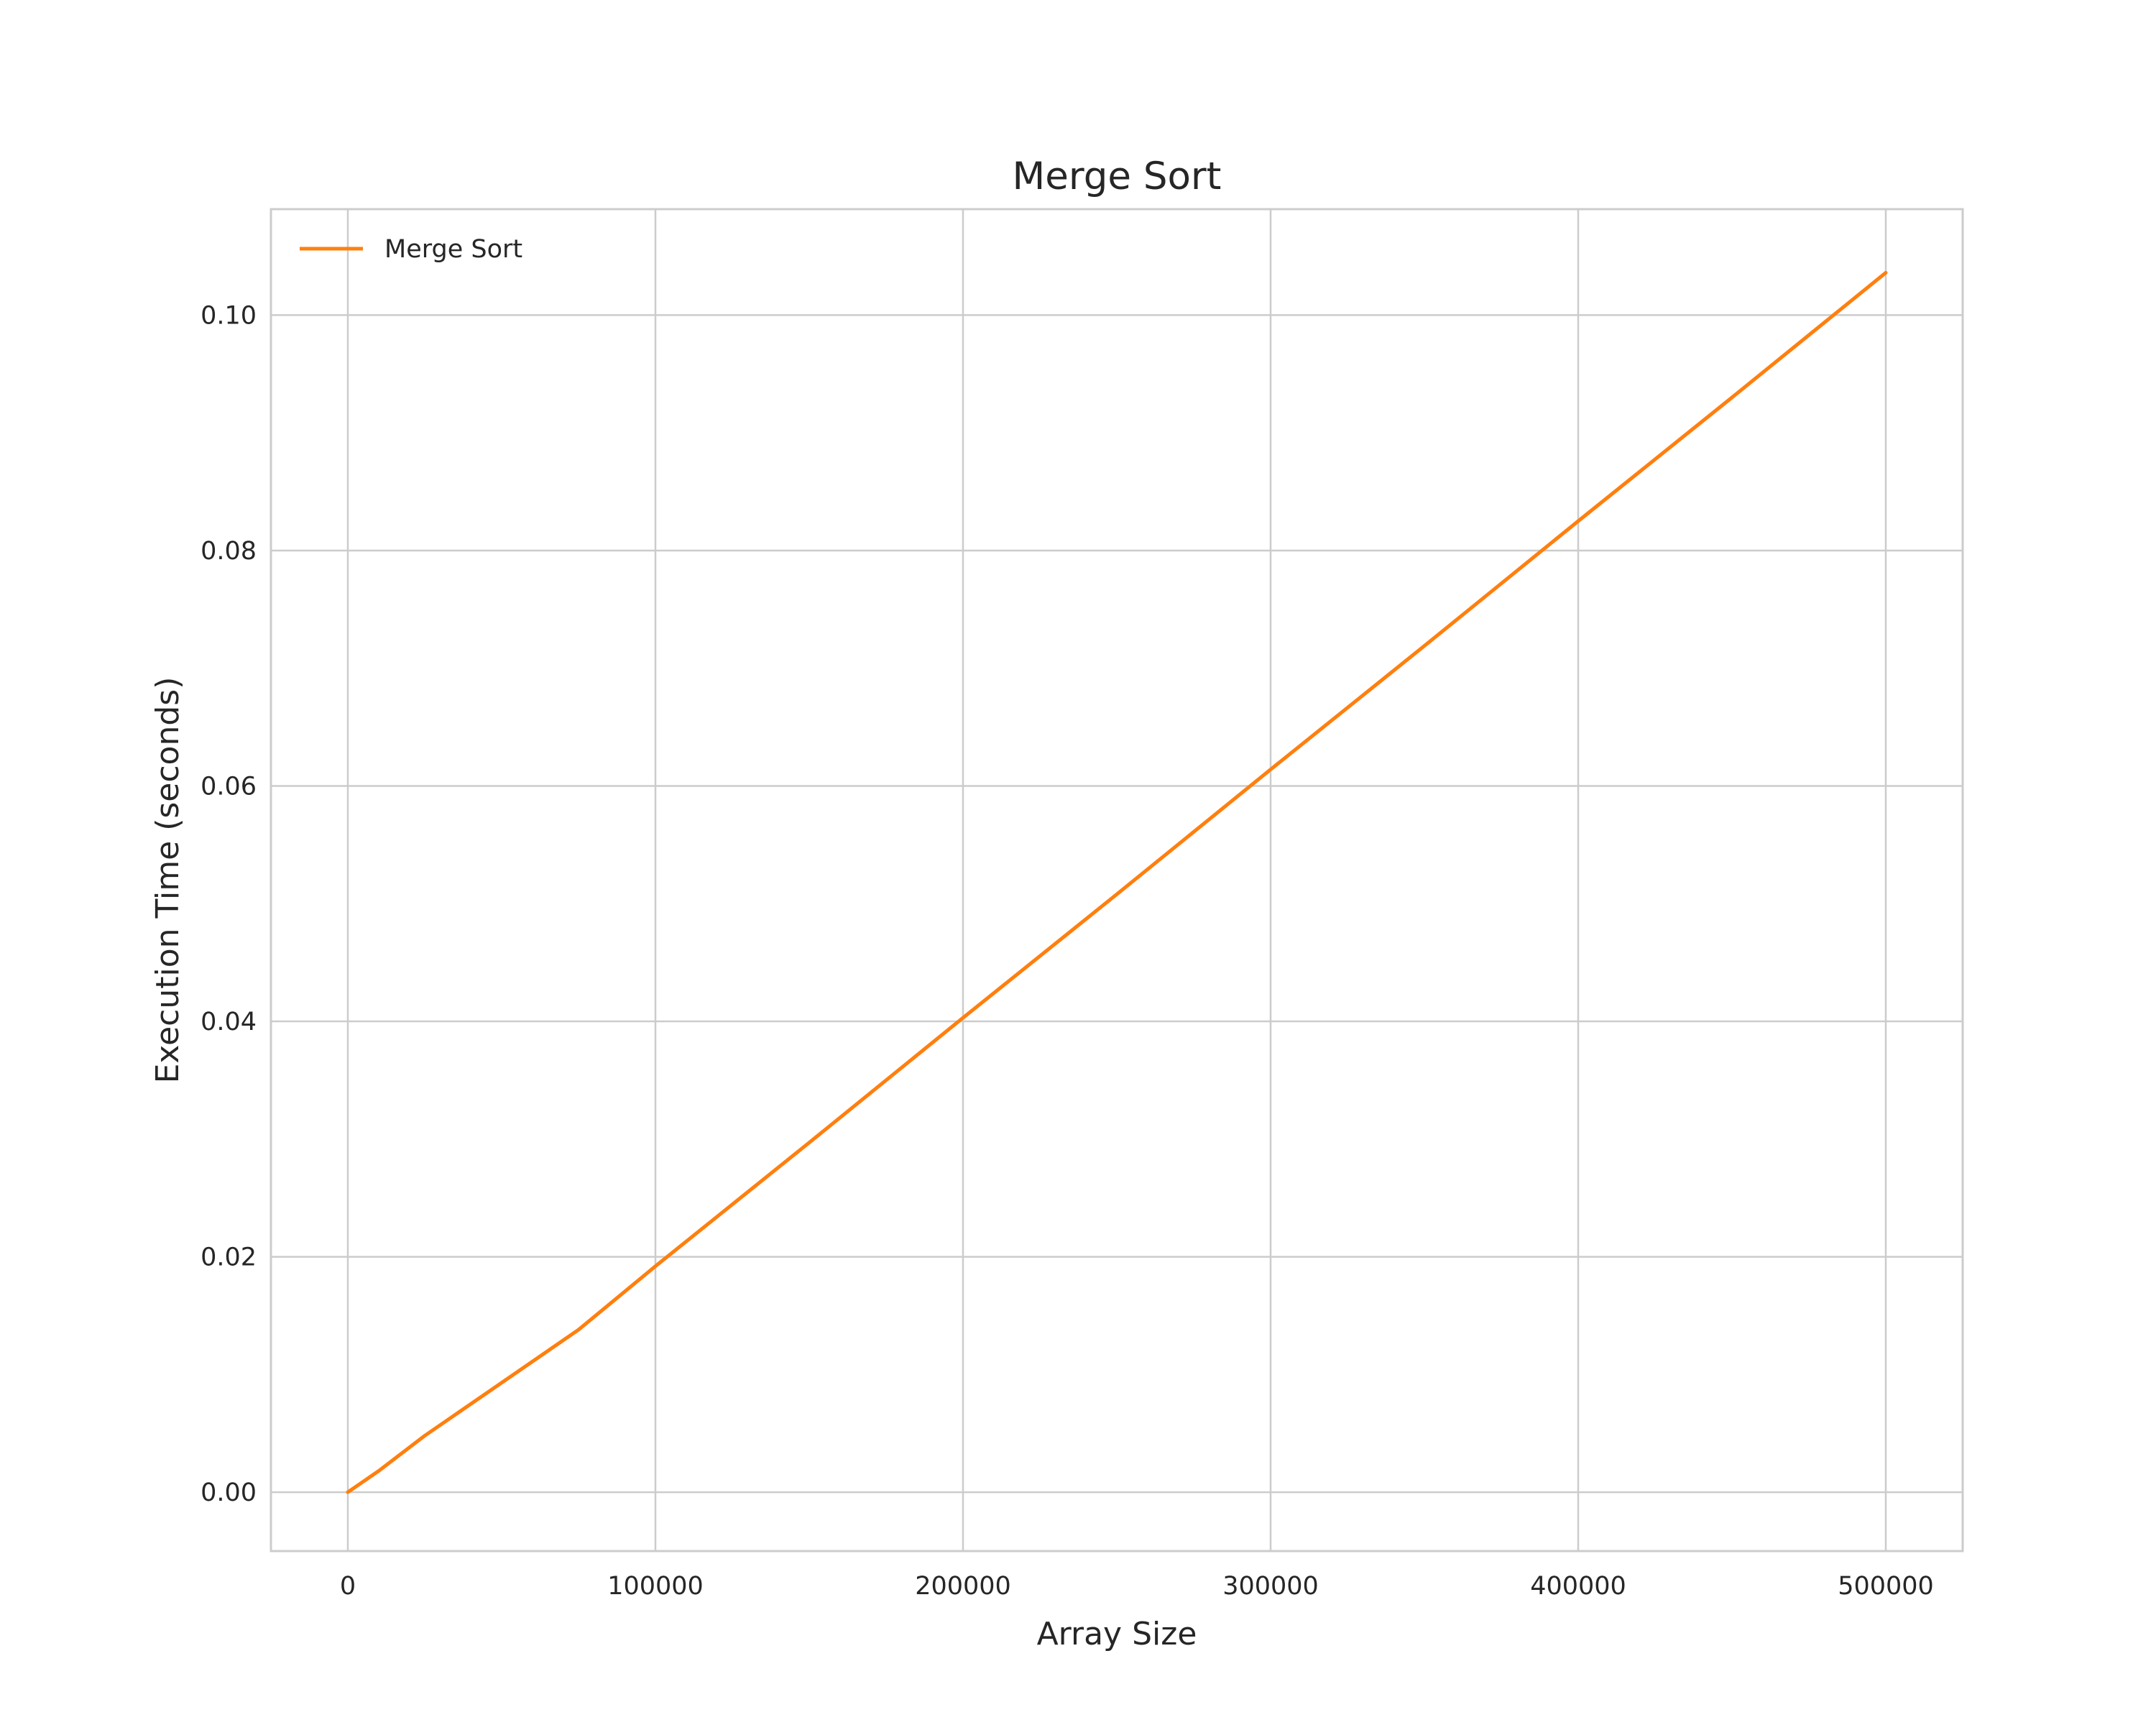 The image size is (2156, 1725). What do you see at coordinates (167, 880) in the screenshot?
I see `y-axis-label: Execution Time (seconds)` at bounding box center [167, 880].